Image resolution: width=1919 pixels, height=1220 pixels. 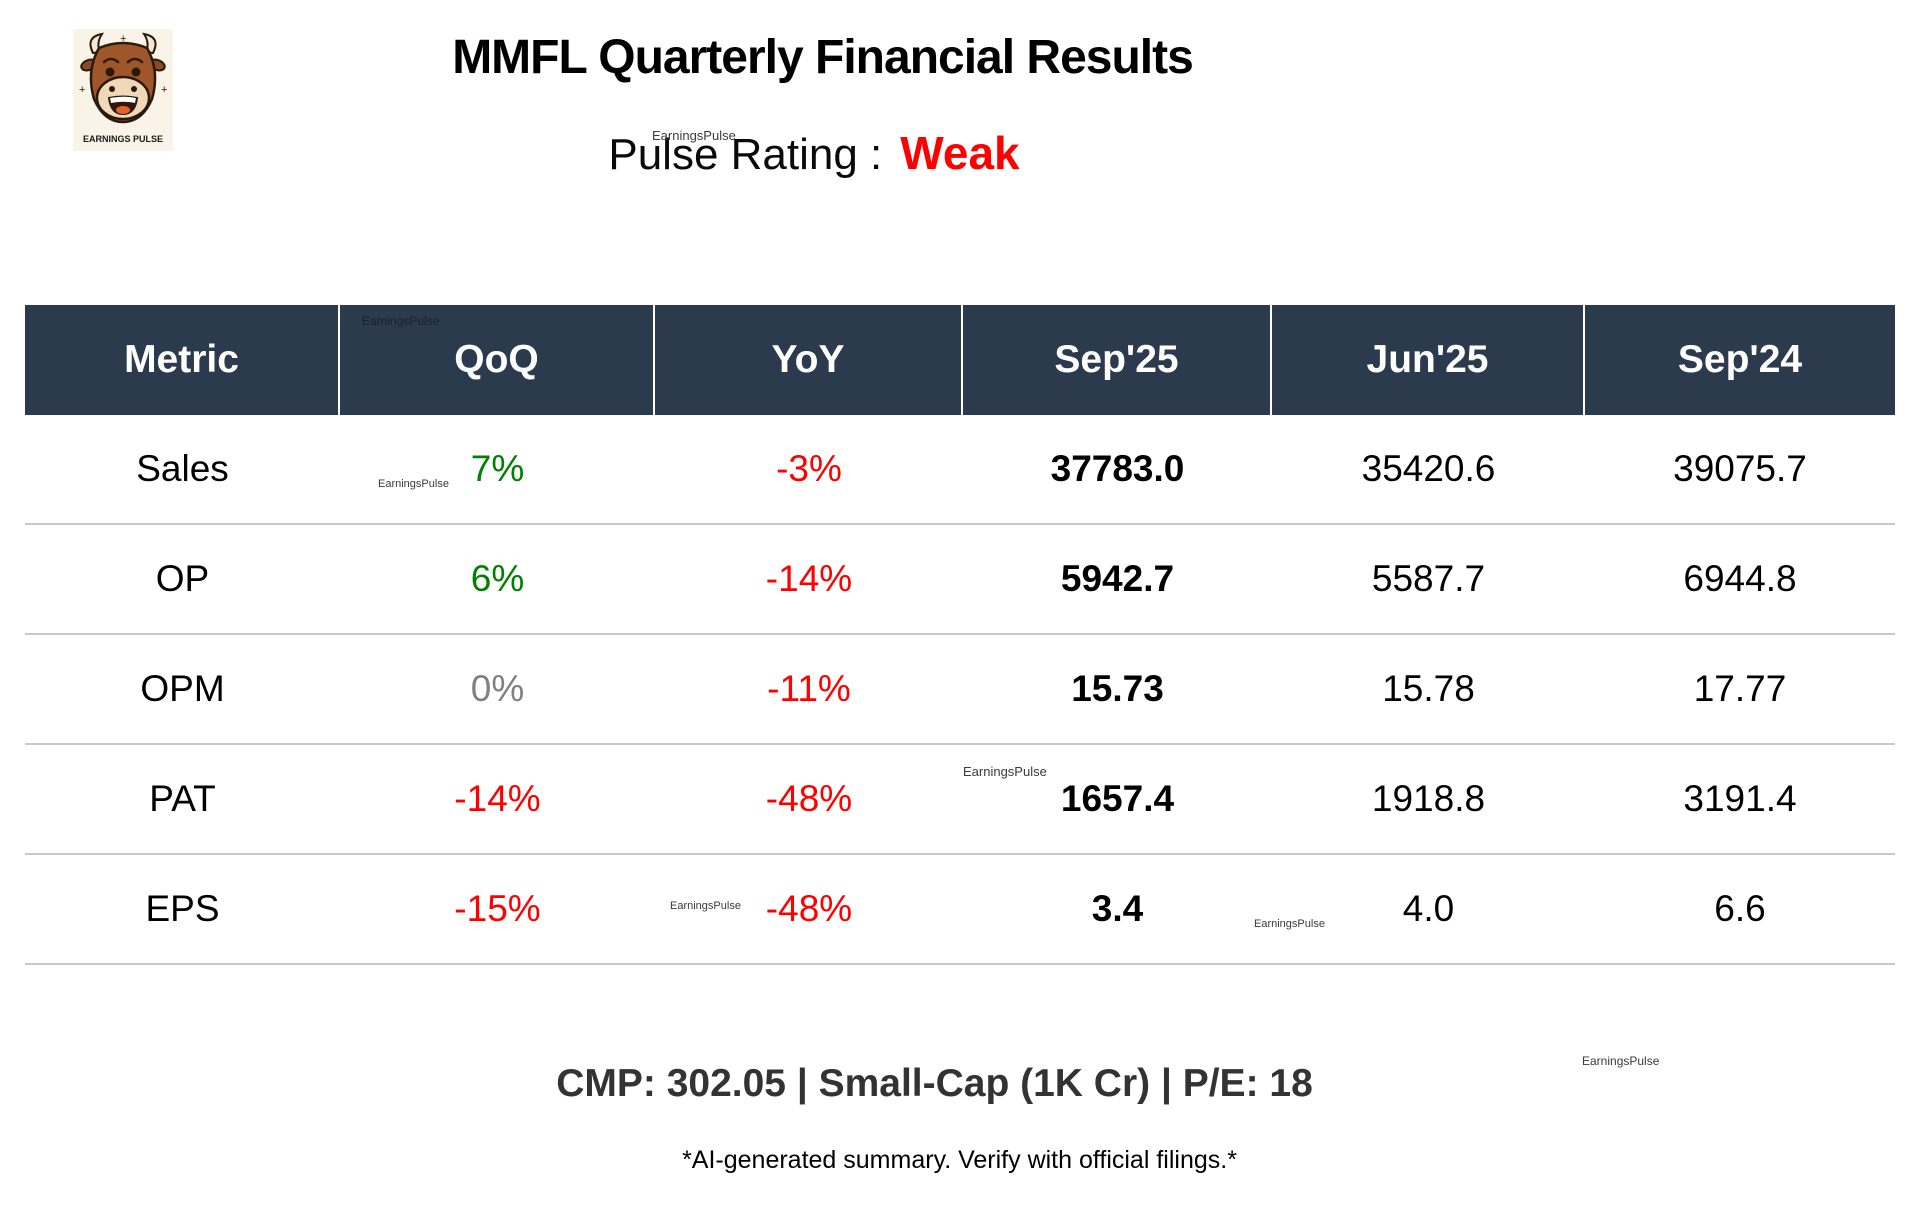 What do you see at coordinates (960, 153) in the screenshot?
I see `rating-value: Weak` at bounding box center [960, 153].